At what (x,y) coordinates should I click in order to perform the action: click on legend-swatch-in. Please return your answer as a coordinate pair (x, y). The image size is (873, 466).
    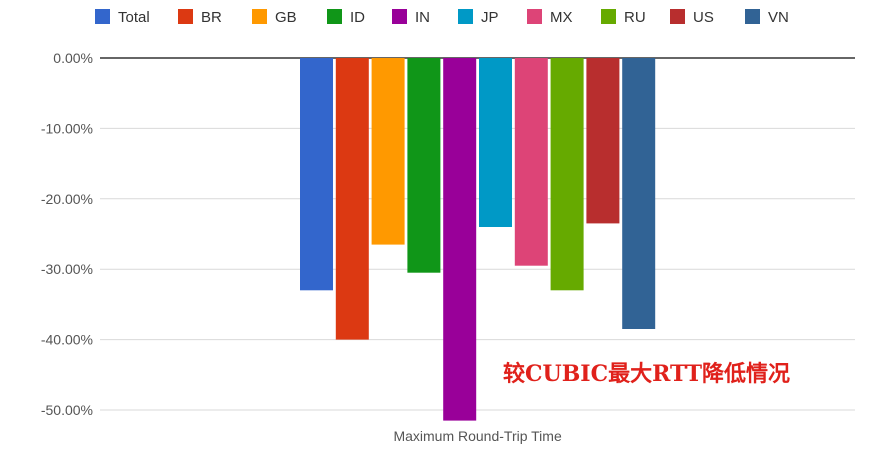
    Looking at the image, I should click on (399, 16).